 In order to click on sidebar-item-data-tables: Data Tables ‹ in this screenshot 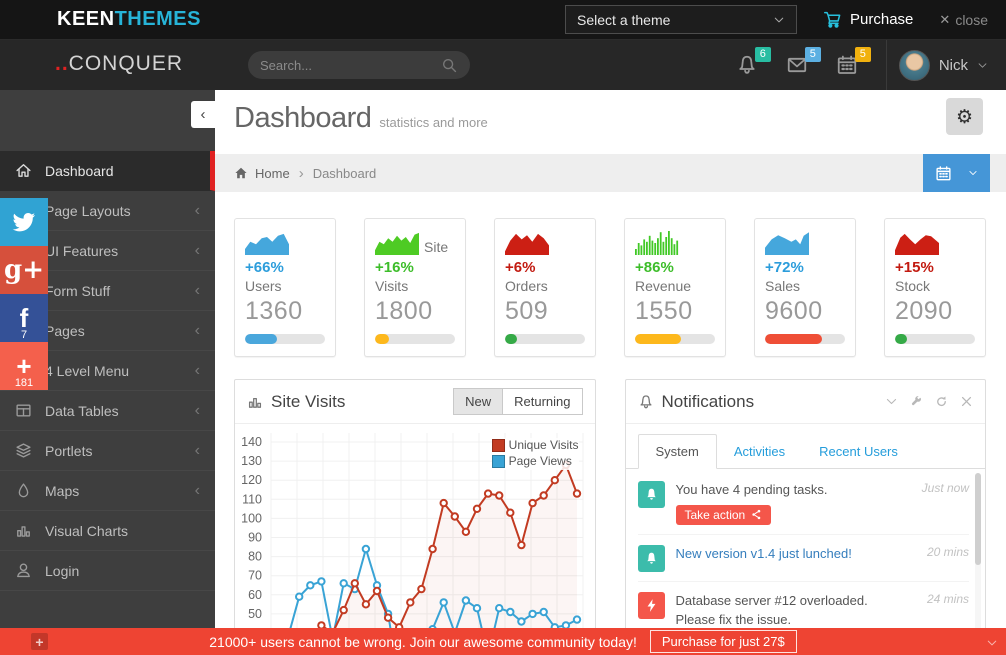, I will do `click(107, 411)`.